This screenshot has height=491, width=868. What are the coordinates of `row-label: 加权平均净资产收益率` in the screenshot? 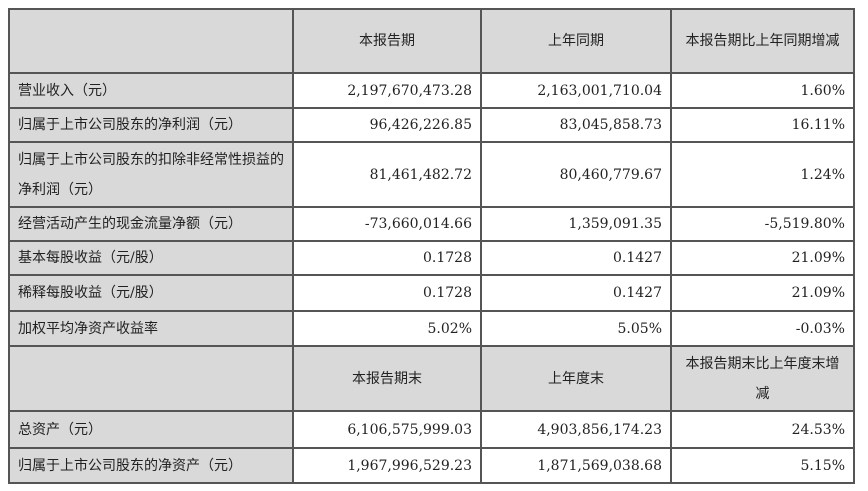 It's located at (151, 328).